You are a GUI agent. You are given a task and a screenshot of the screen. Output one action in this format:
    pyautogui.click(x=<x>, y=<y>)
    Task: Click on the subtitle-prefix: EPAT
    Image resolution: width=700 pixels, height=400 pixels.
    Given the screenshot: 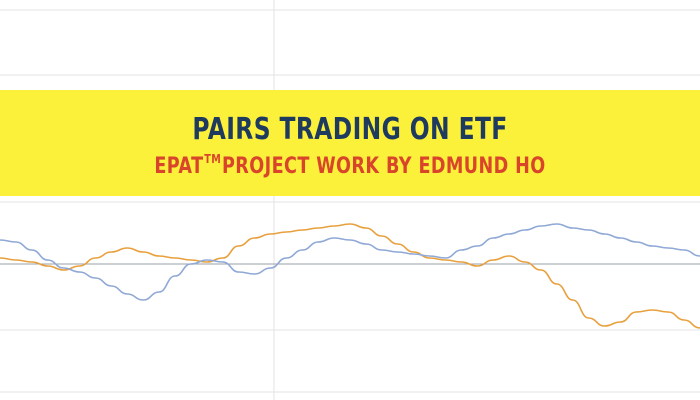 What is the action you would take?
    pyautogui.click(x=179, y=166)
    